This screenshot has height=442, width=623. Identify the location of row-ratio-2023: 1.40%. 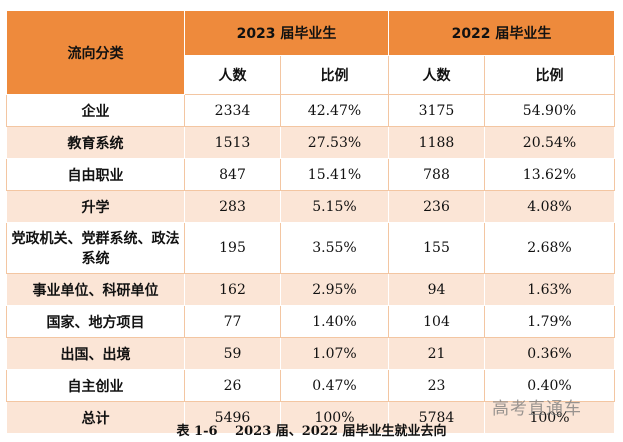
(334, 321).